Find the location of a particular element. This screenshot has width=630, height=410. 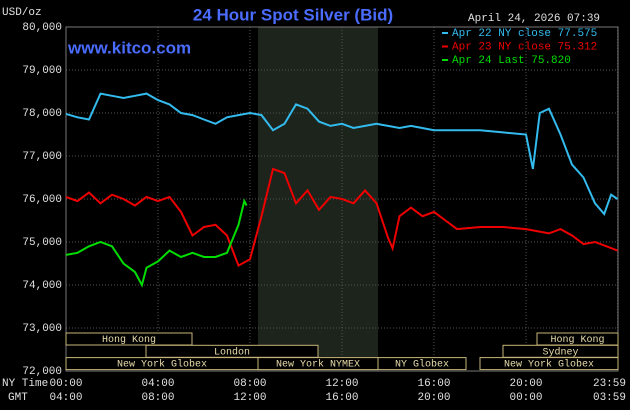

session-label: NY Globex is located at coordinates (422, 365).